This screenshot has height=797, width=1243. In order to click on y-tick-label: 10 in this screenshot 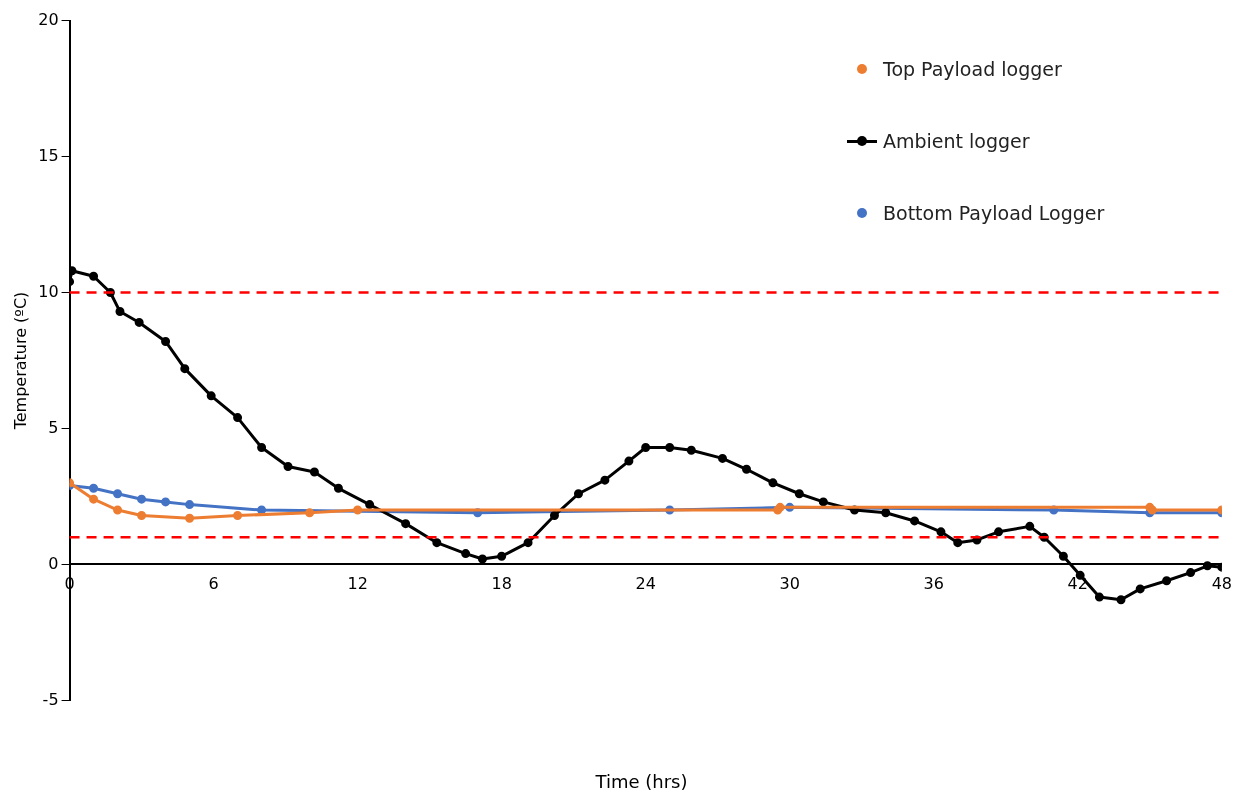, I will do `click(48, 291)`.